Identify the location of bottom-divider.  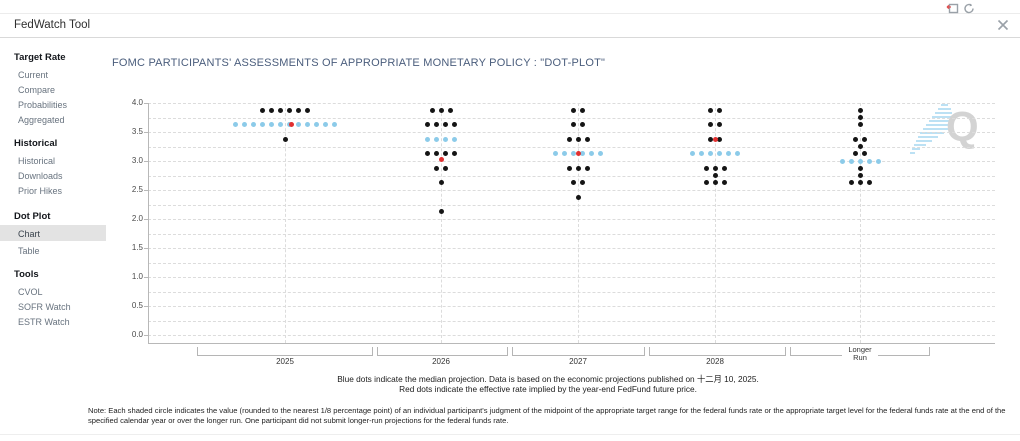
(510, 434).